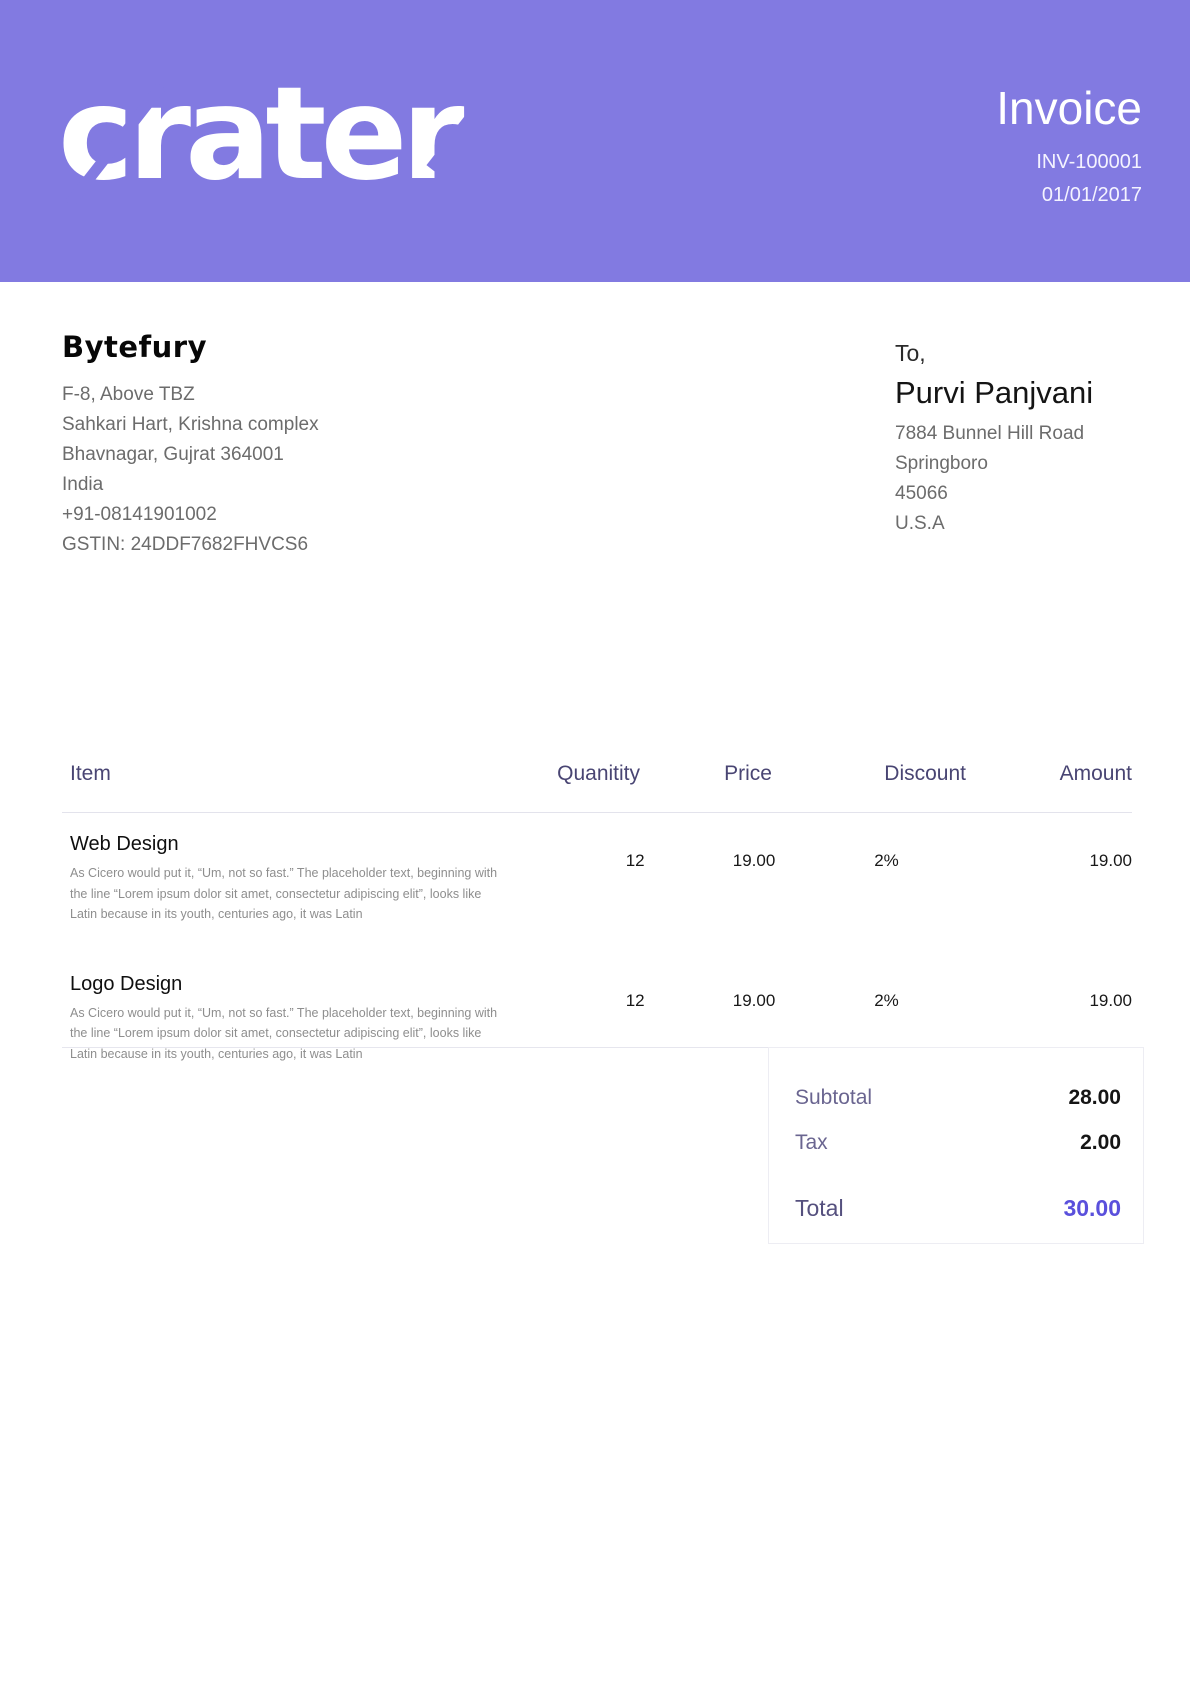 The image size is (1190, 1684). I want to click on seller-address-line: F-8, Above TBZ, so click(128, 394).